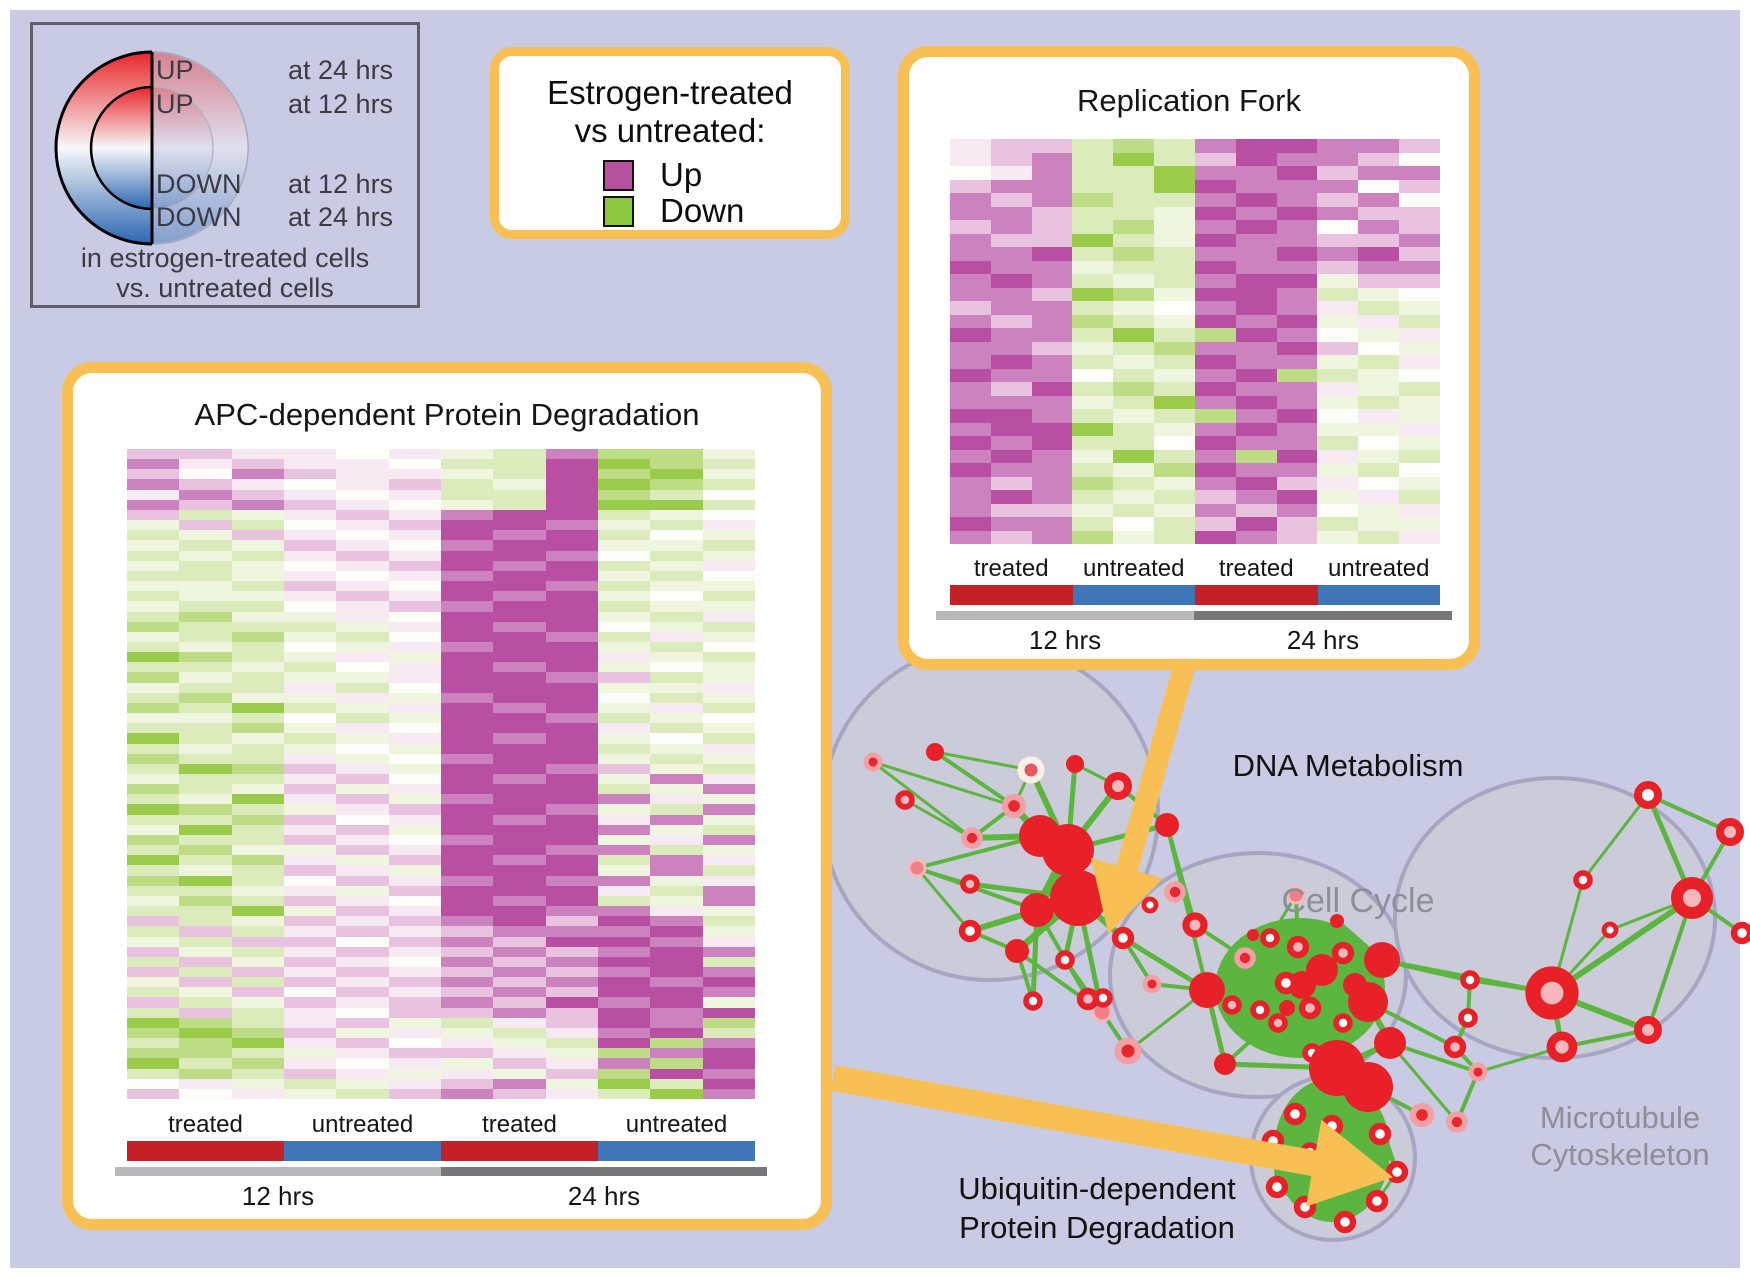 The width and height of the screenshot is (1750, 1279). I want to click on network-edge, so click(922, 800).